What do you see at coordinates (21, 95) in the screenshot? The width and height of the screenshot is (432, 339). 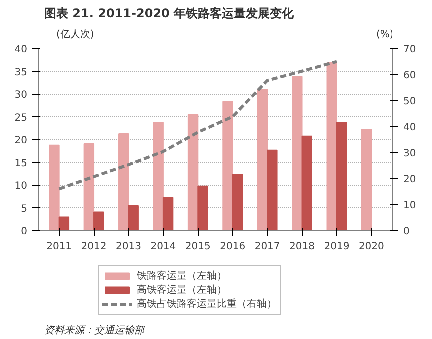 I see `y-tick-label: 30` at bounding box center [21, 95].